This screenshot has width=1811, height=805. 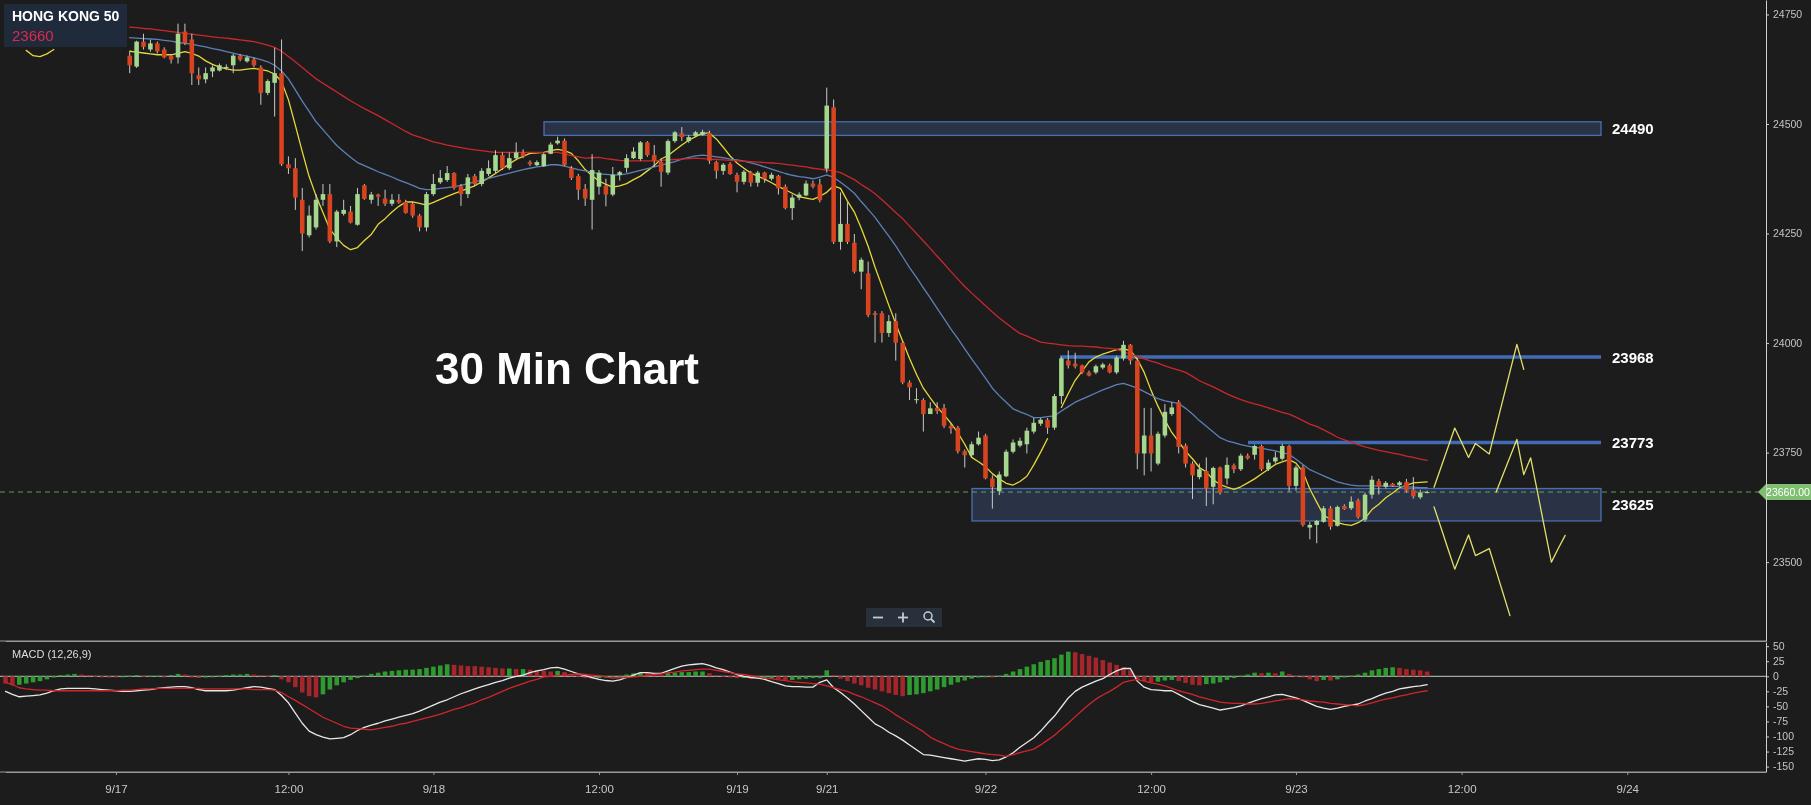 I want to click on band-label: 24490, so click(x=1633, y=129).